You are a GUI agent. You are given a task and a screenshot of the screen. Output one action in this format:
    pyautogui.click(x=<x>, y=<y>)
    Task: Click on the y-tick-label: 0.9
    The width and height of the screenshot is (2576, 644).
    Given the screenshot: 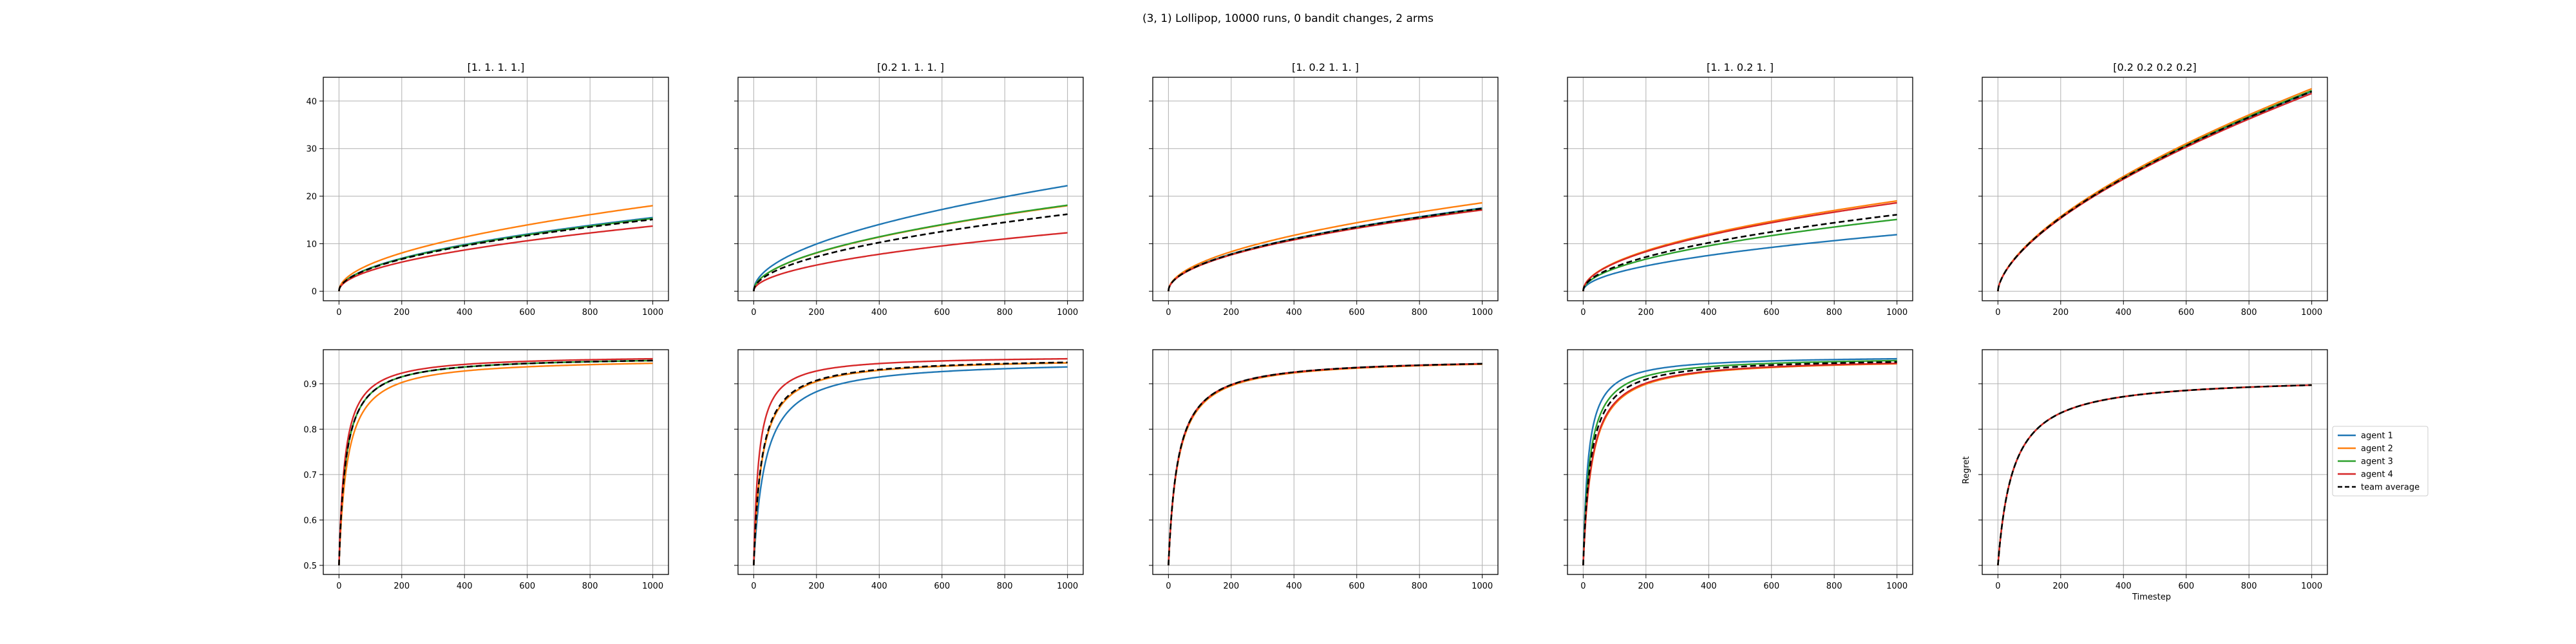 What is the action you would take?
    pyautogui.click(x=310, y=385)
    